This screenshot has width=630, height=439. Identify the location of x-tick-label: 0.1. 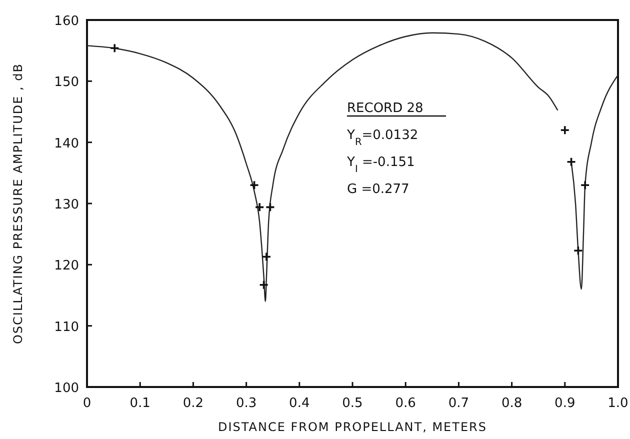
(140, 403).